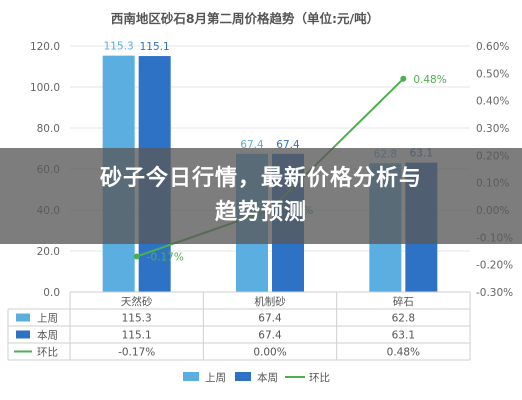 This screenshot has width=522, height=400. What do you see at coordinates (492, 129) in the screenshot?
I see `y2-tick-label: 0.30%` at bounding box center [492, 129].